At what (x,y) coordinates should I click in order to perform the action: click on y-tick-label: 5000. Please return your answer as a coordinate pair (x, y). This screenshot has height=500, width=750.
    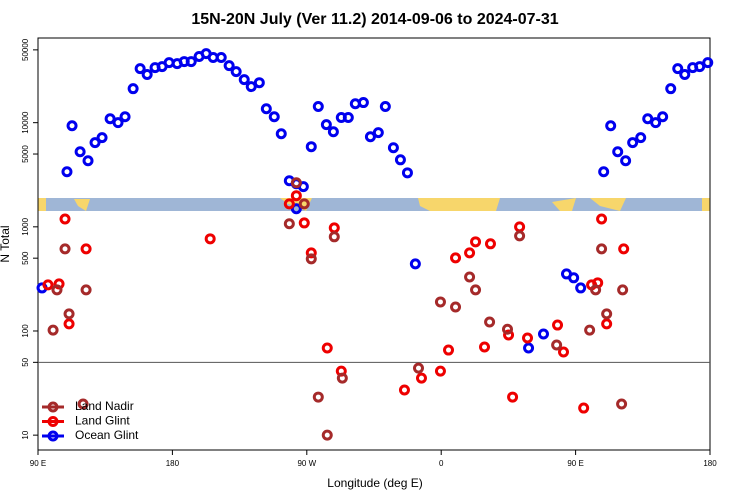
    Looking at the image, I should click on (25, 154).